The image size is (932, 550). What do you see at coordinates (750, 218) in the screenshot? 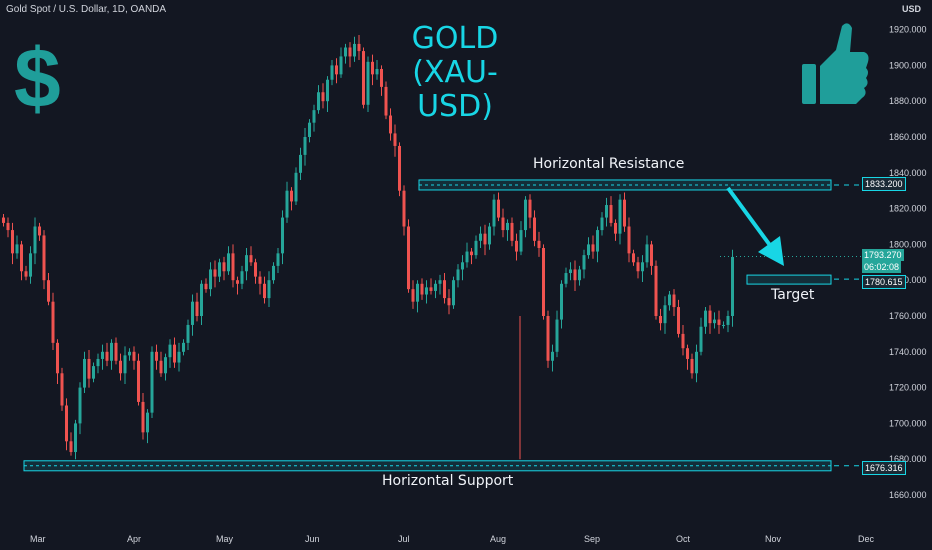
I see `target-arrow-shaft` at bounding box center [750, 218].